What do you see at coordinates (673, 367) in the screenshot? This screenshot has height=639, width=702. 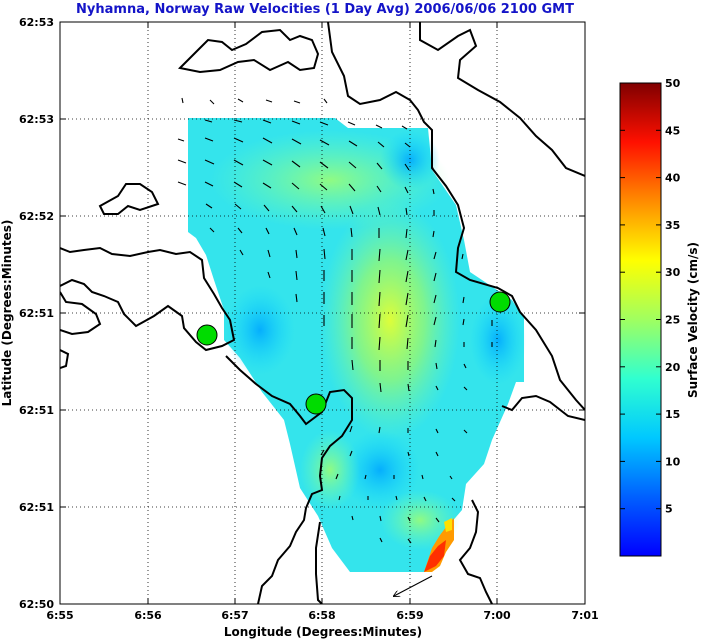 I see `colorbar-tick-label: 20` at bounding box center [673, 367].